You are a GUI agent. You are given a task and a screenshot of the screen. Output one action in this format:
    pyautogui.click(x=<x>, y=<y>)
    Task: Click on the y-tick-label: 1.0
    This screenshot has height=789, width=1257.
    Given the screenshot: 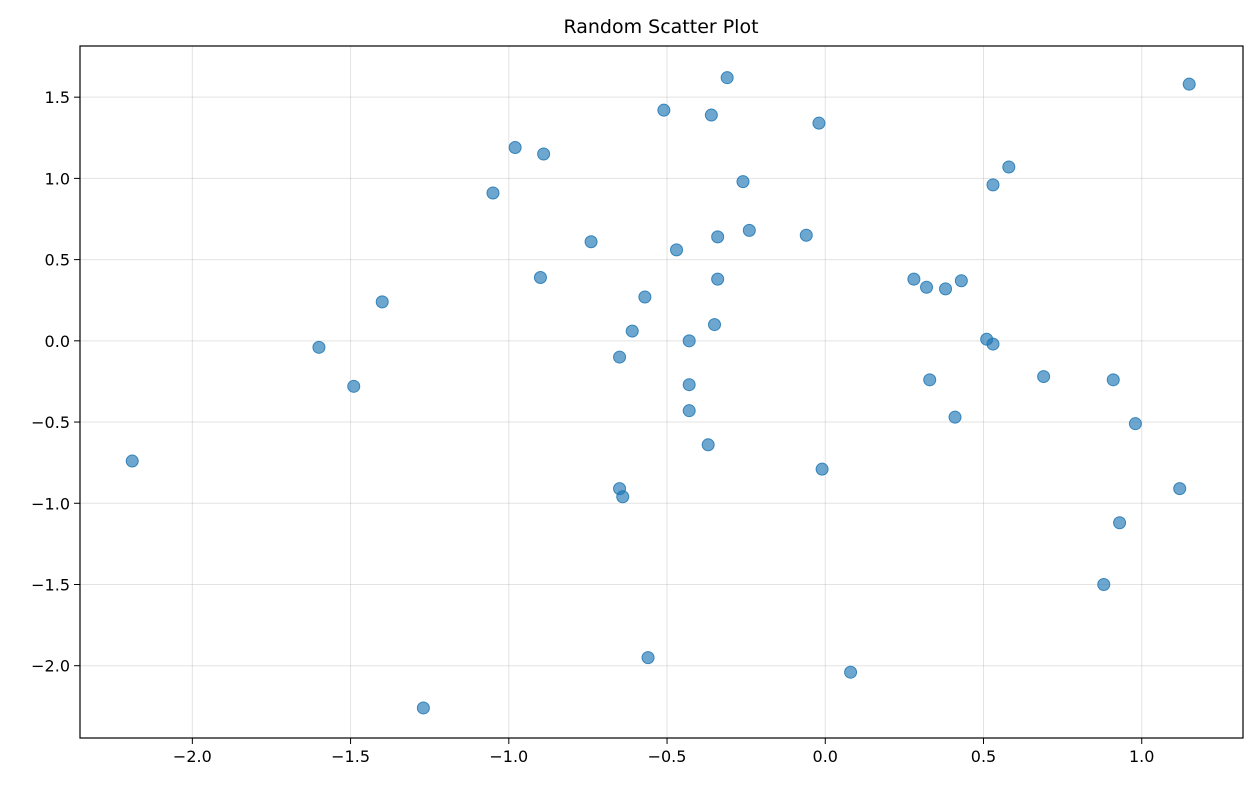 What is the action you would take?
    pyautogui.click(x=57, y=178)
    